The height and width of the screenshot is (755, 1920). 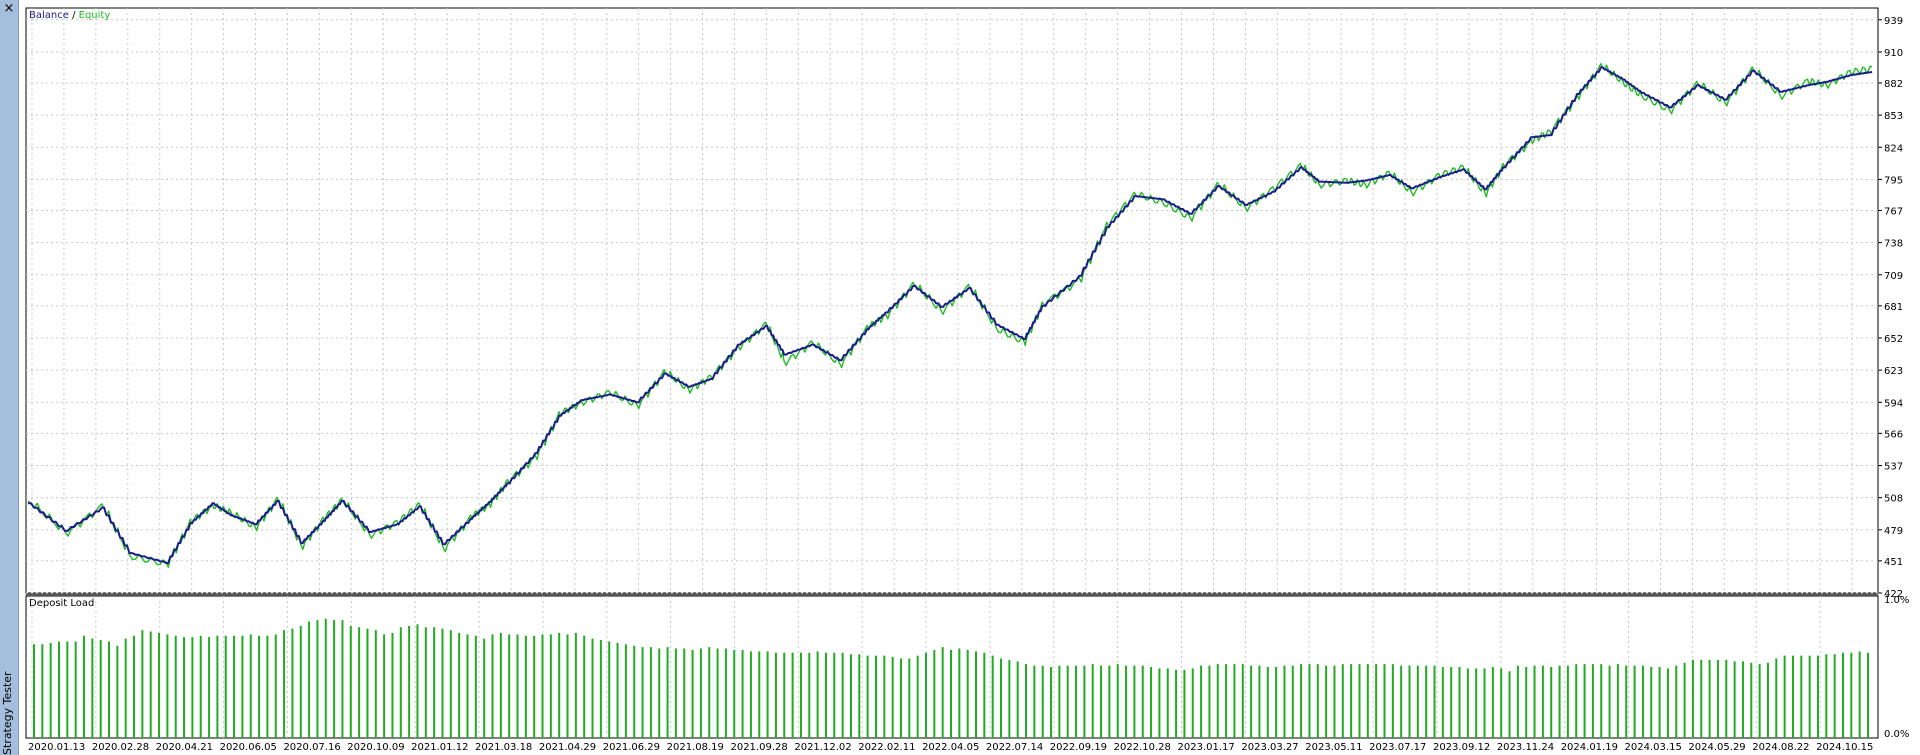 What do you see at coordinates (1893, 84) in the screenshot?
I see `y-tick-label: 882` at bounding box center [1893, 84].